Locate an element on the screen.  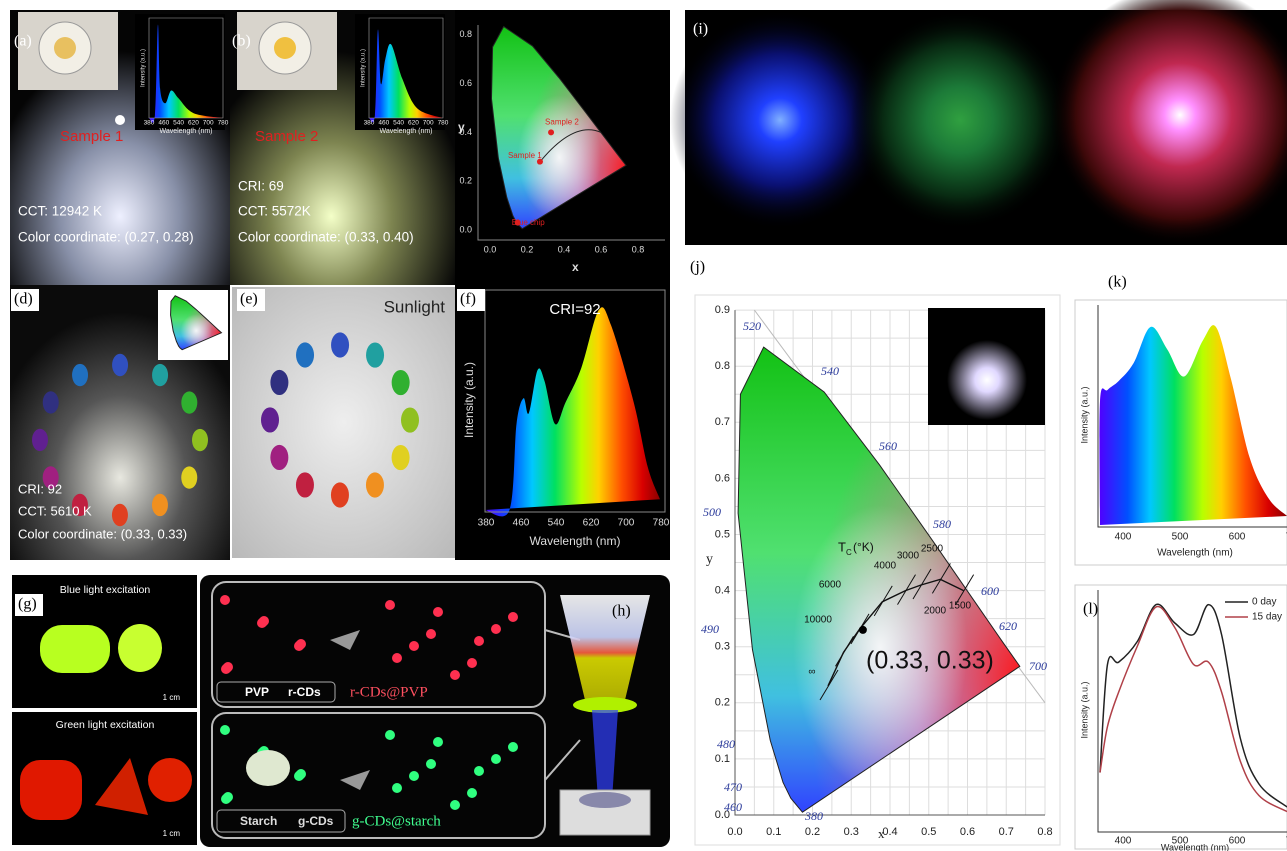
label: CRI: 92 is located at coordinates (40, 488).